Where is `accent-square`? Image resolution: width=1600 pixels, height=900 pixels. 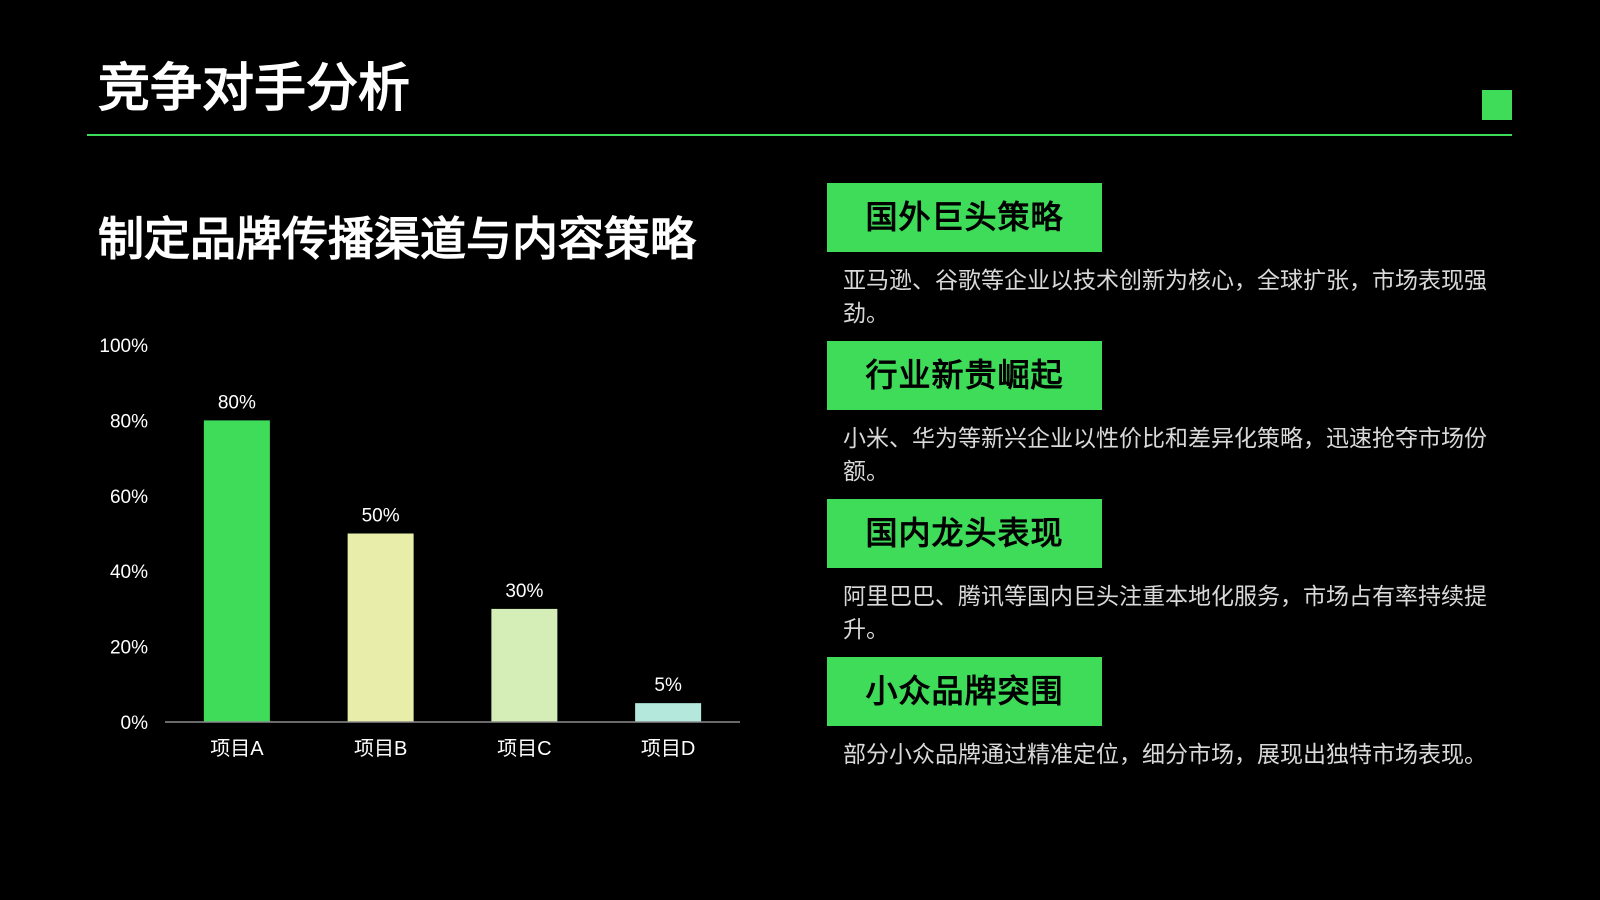 accent-square is located at coordinates (1497, 105).